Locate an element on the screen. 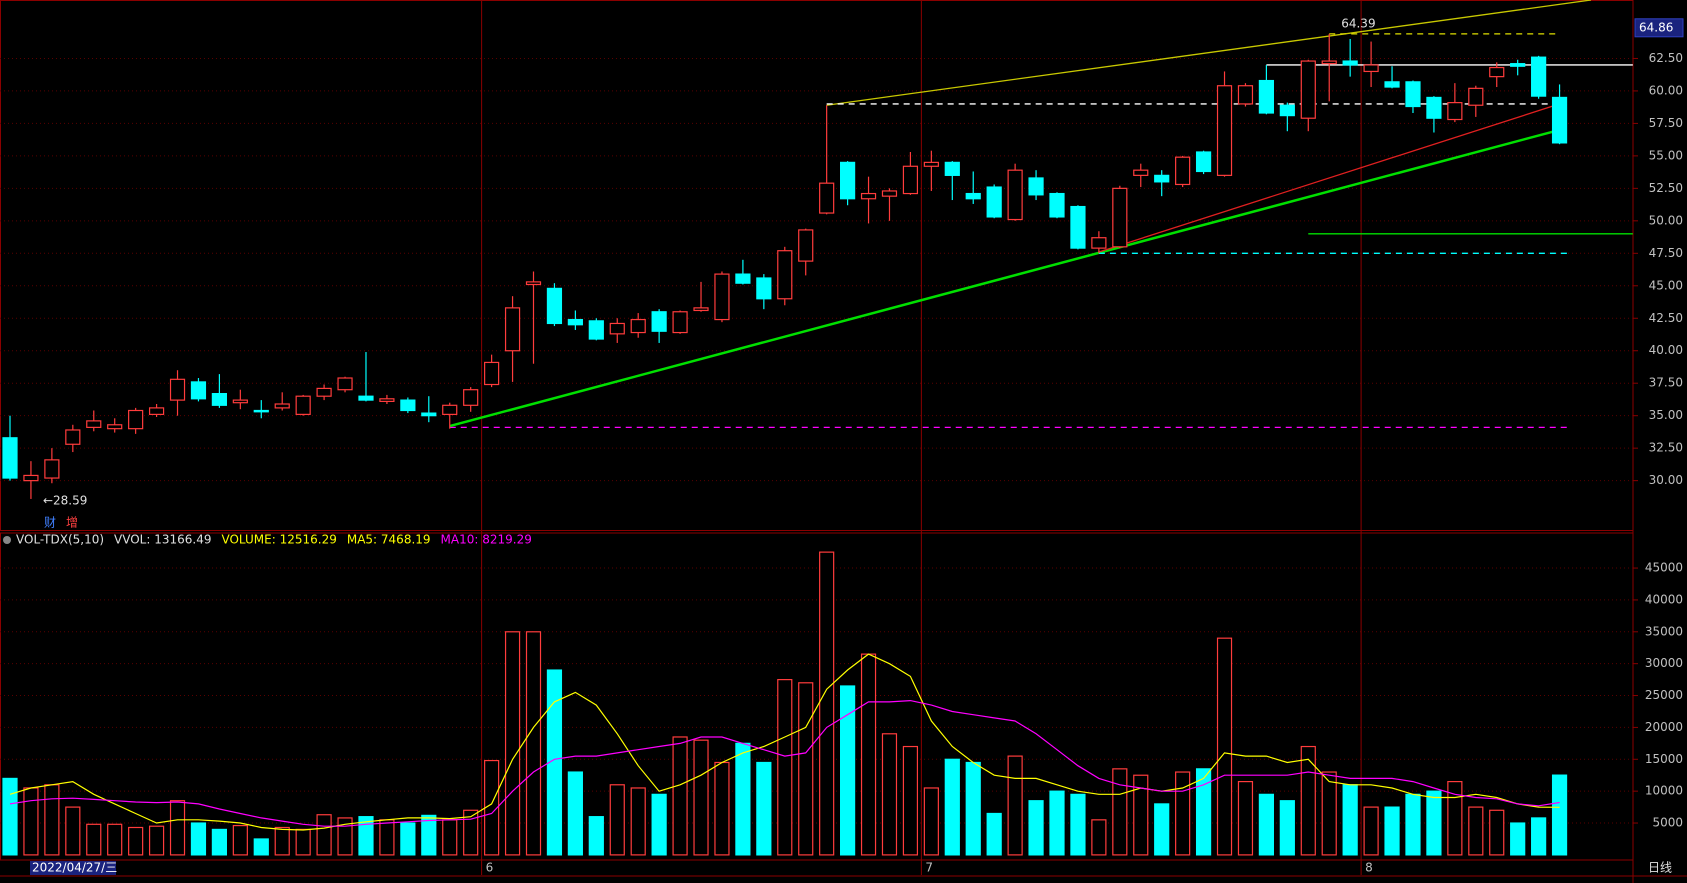 The height and width of the screenshot is (883, 1687). period-label: 日线 is located at coordinates (1660, 868).